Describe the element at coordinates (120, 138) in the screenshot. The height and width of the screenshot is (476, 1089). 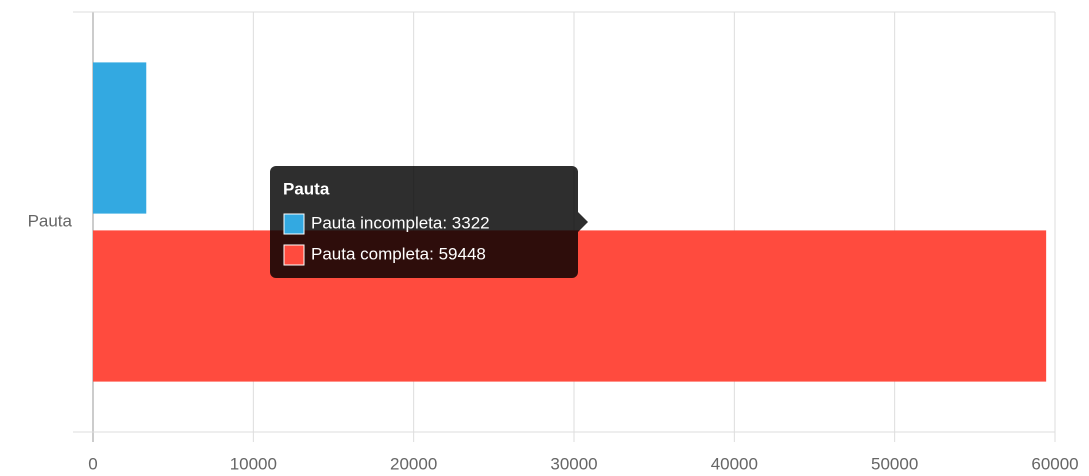
I see `bar` at that location.